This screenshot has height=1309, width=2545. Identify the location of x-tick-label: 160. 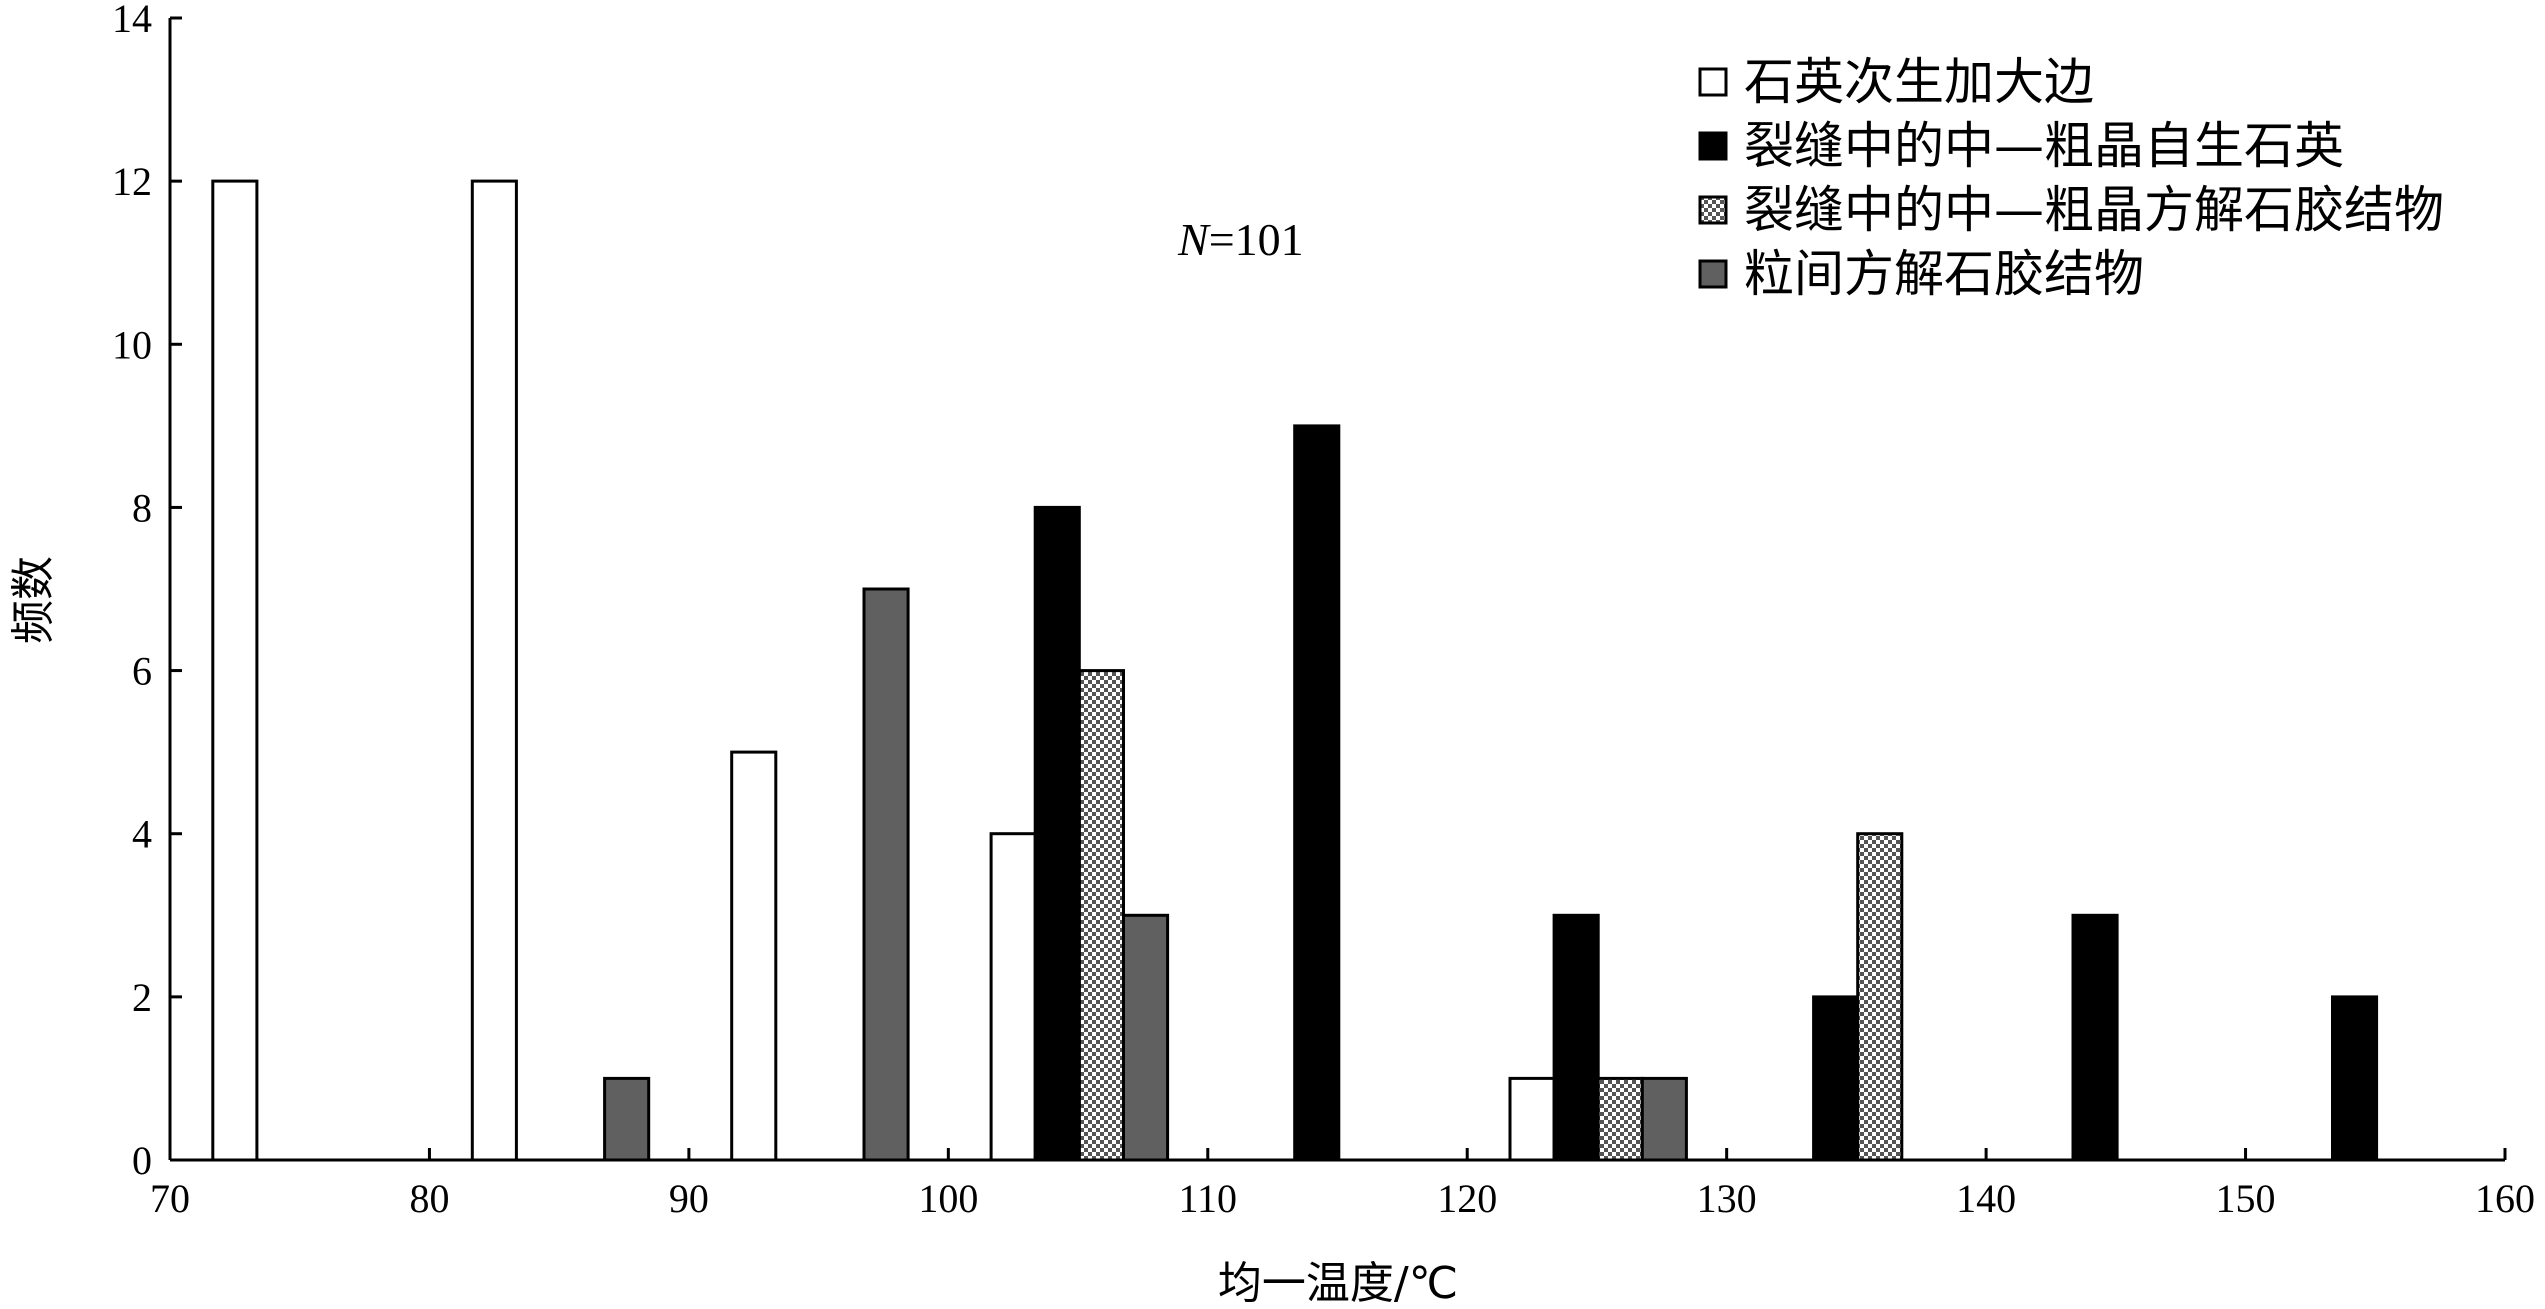
(2505, 1198).